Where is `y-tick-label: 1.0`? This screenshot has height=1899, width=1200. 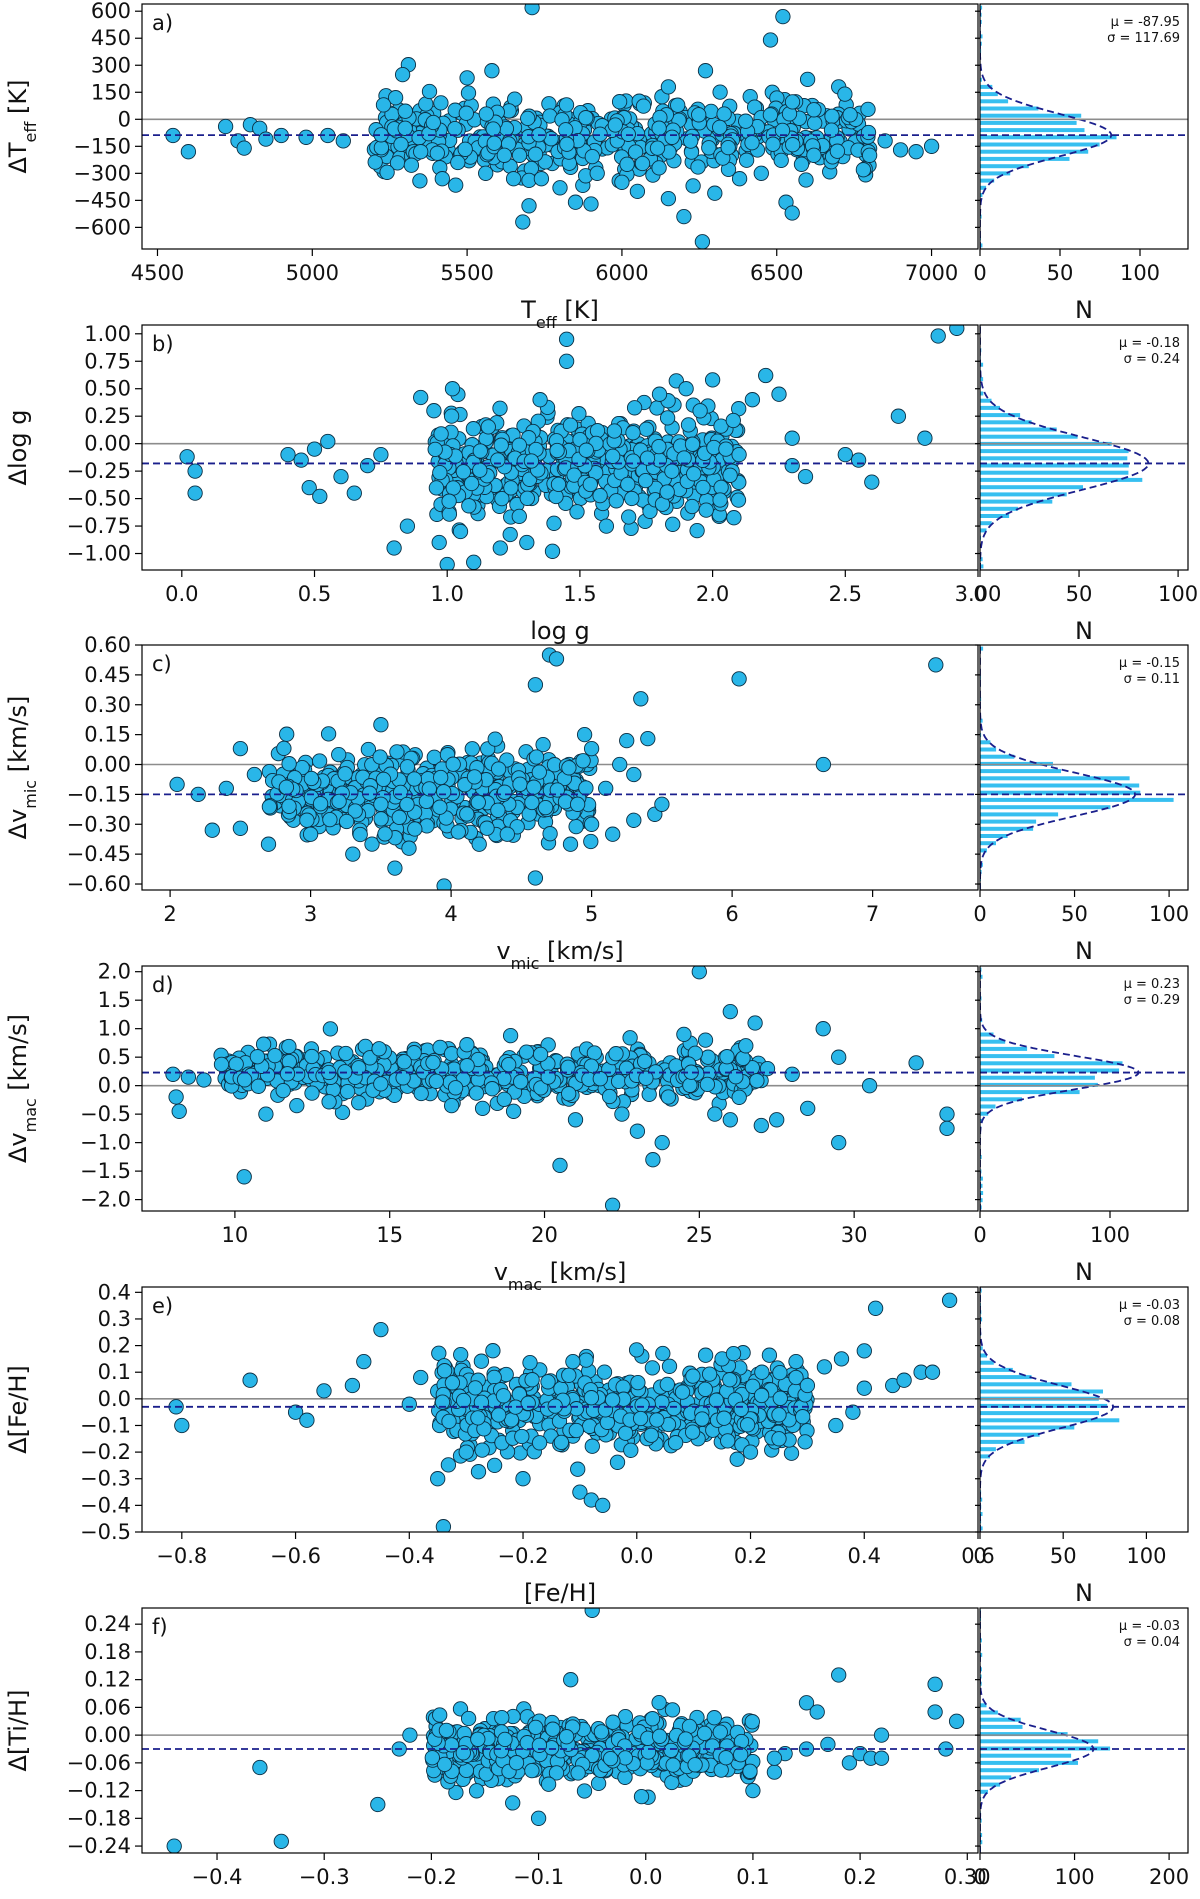 y-tick-label: 1.0 is located at coordinates (114, 1029).